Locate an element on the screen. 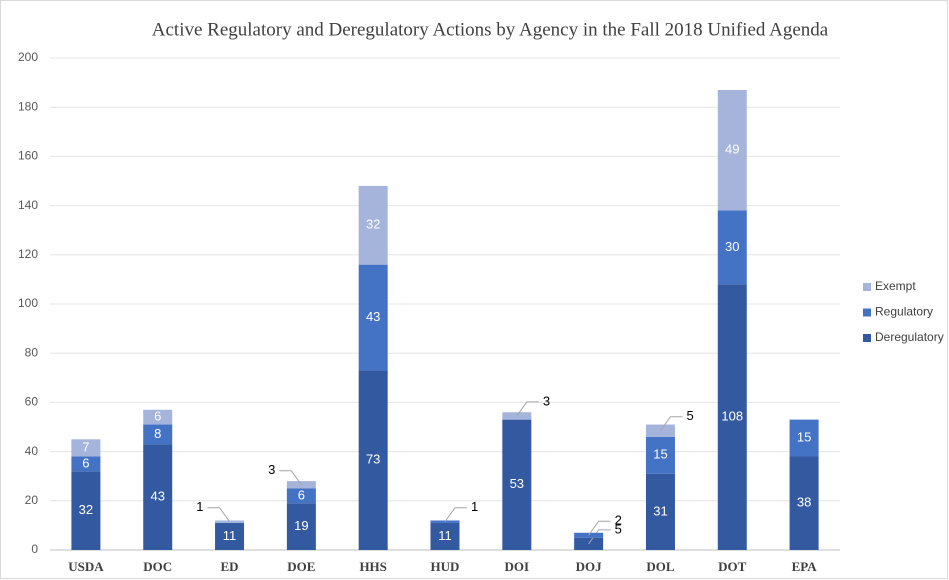 The width and height of the screenshot is (949, 580). data-label: 8 is located at coordinates (157, 433).